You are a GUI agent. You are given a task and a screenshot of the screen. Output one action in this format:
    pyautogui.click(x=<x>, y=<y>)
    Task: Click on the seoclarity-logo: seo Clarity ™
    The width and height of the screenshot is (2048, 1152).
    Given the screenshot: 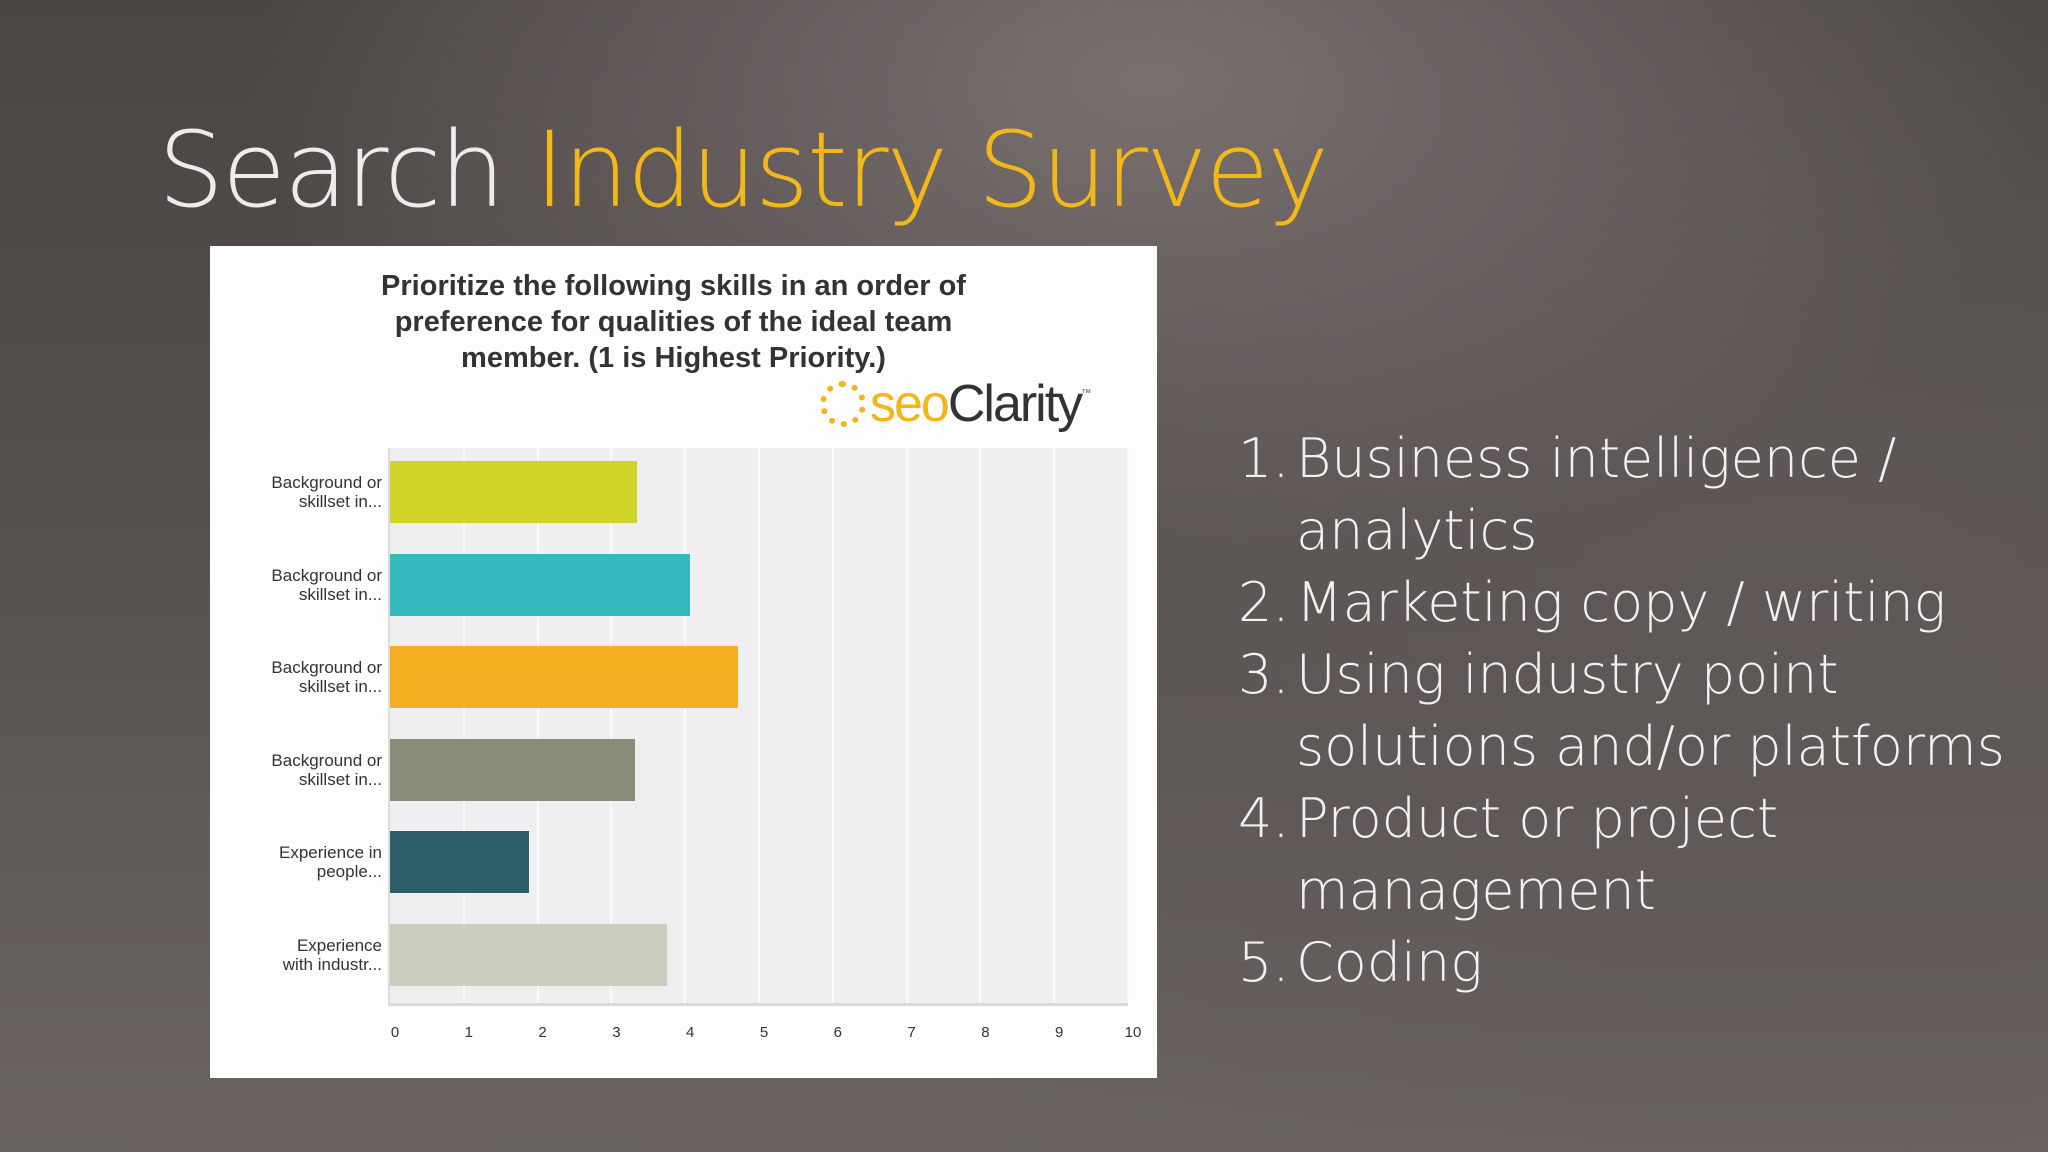 What is the action you would take?
    pyautogui.click(x=955, y=404)
    